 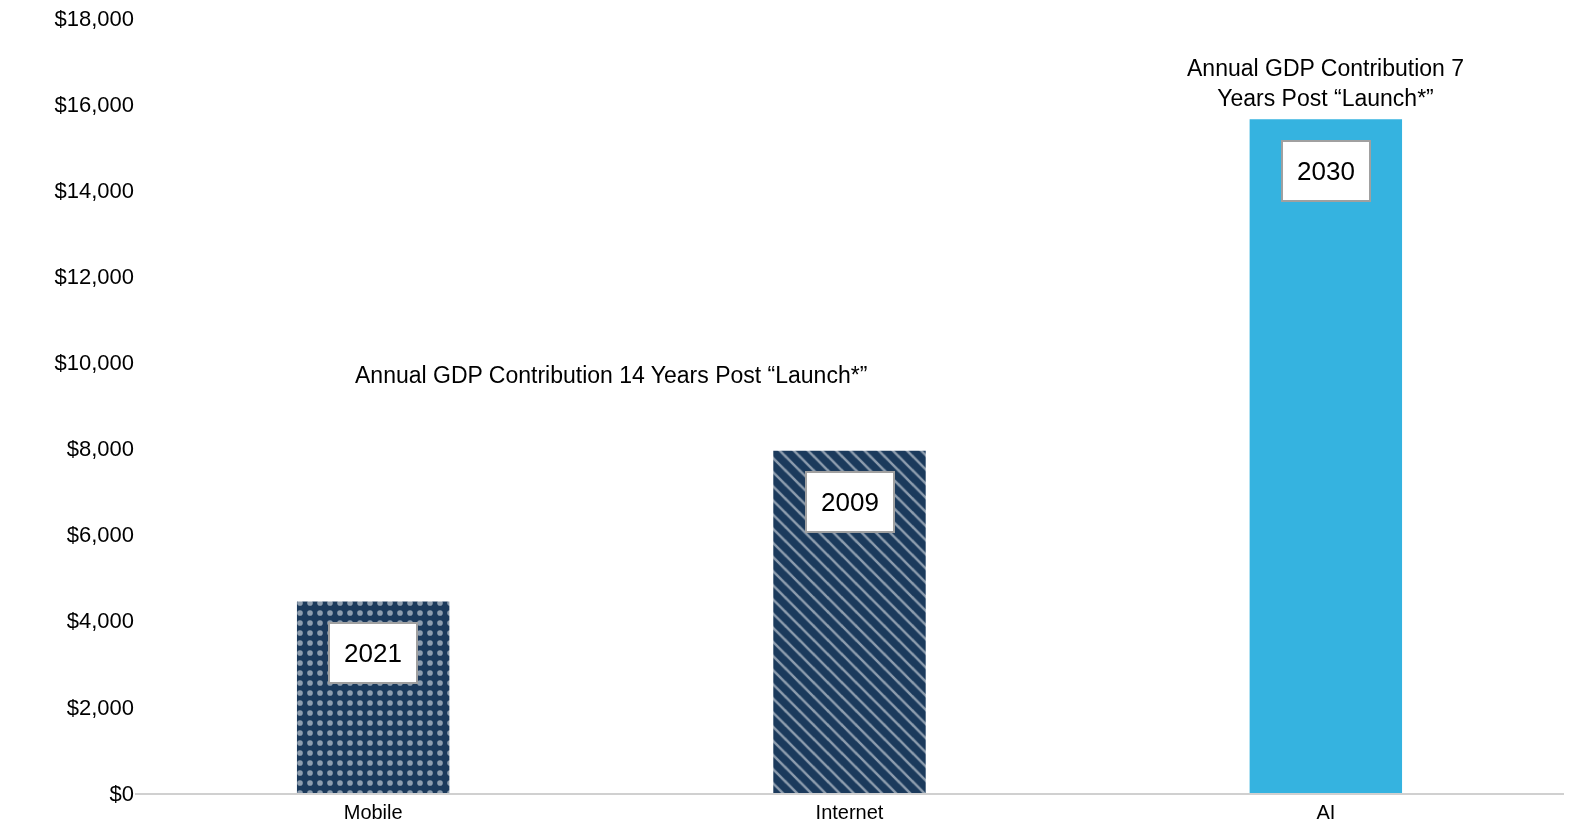 What do you see at coordinates (121, 793) in the screenshot?
I see `y-tick-label: $0` at bounding box center [121, 793].